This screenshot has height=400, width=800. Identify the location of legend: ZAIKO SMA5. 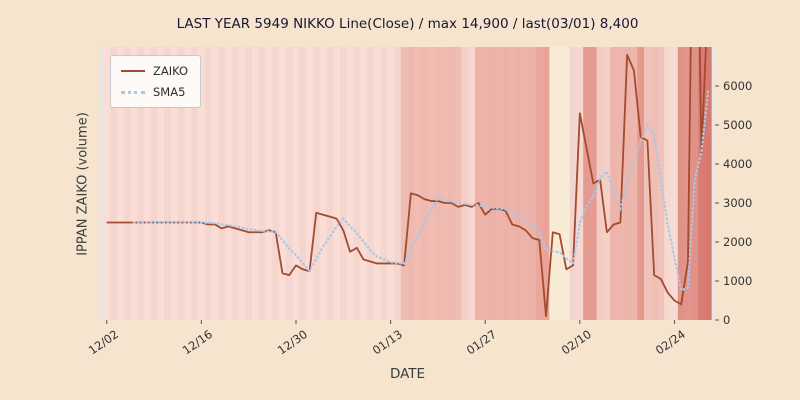
(156, 81).